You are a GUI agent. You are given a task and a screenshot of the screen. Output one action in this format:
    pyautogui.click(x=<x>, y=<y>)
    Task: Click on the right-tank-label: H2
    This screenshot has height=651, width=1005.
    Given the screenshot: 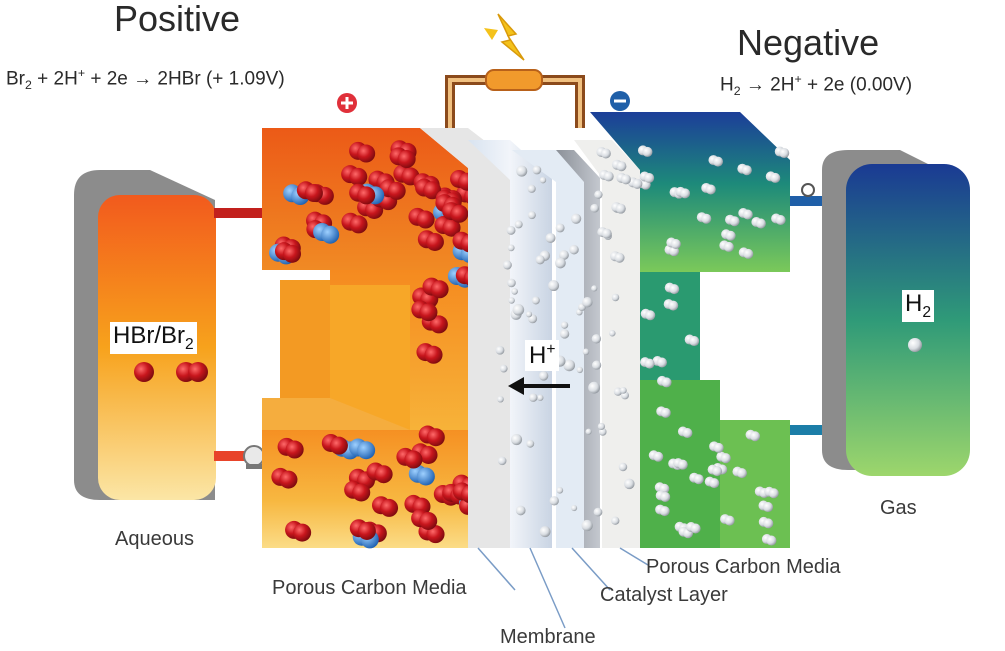 What is the action you would take?
    pyautogui.click(x=918, y=306)
    